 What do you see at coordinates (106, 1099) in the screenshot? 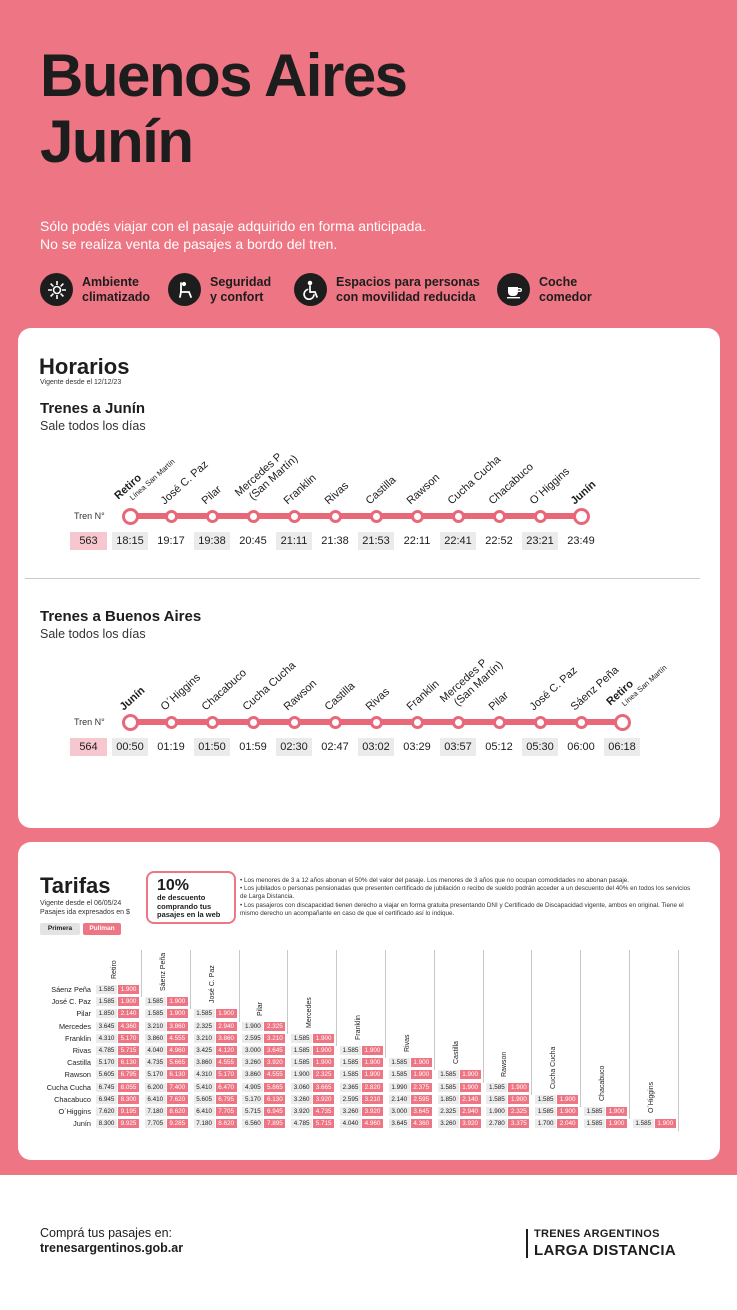
I see `fare-primera: 6.945` at bounding box center [106, 1099].